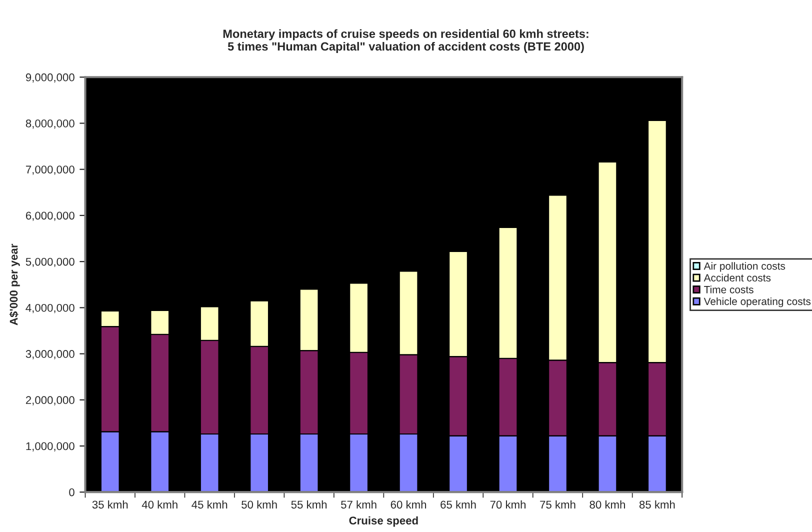  I want to click on y-tick-label: 4,000,000, so click(50, 309).